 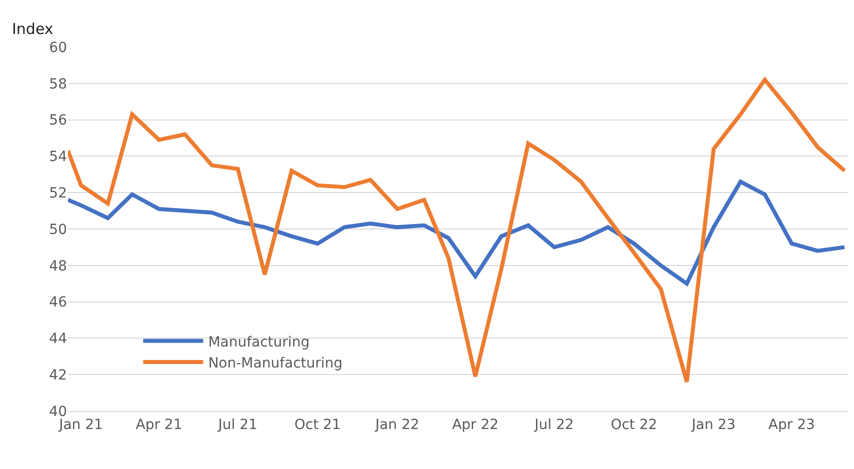 I want to click on y-tick-label: 42, so click(x=58, y=376).